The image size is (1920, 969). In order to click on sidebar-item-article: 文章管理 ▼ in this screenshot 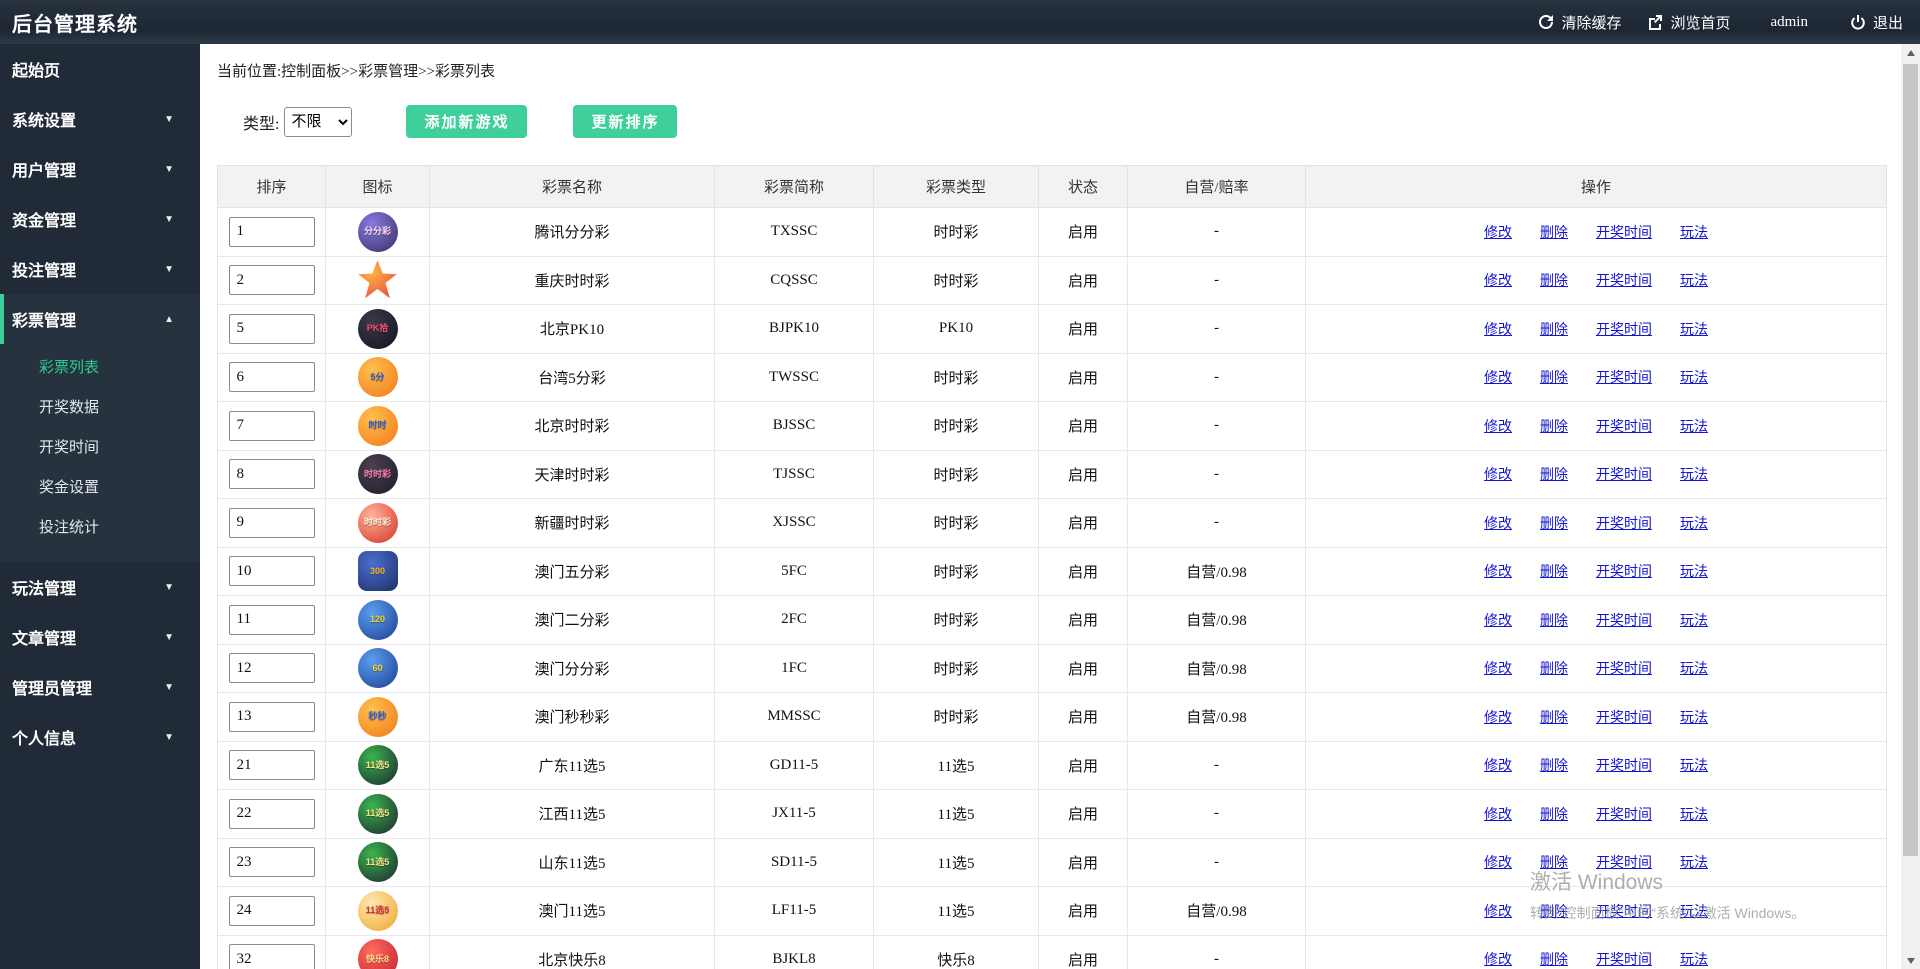, I will do `click(100, 637)`.